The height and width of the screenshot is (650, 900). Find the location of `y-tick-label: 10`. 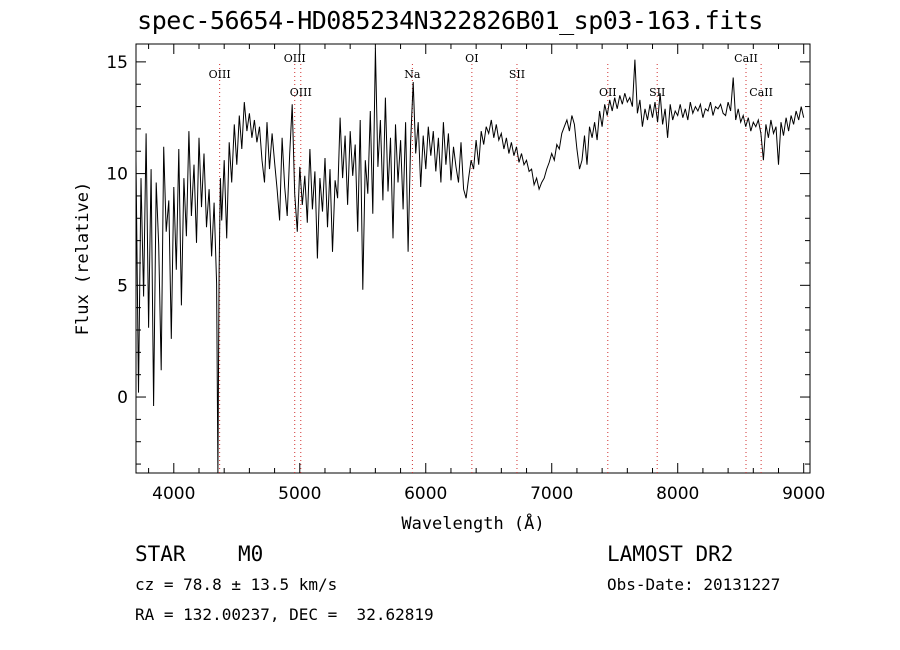

y-tick-label: 10 is located at coordinates (117, 175).